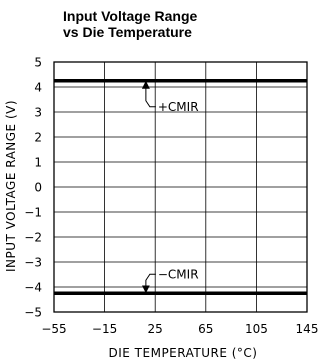 This screenshot has height=364, width=328. I want to click on x-tick-label: 145, so click(307, 329).